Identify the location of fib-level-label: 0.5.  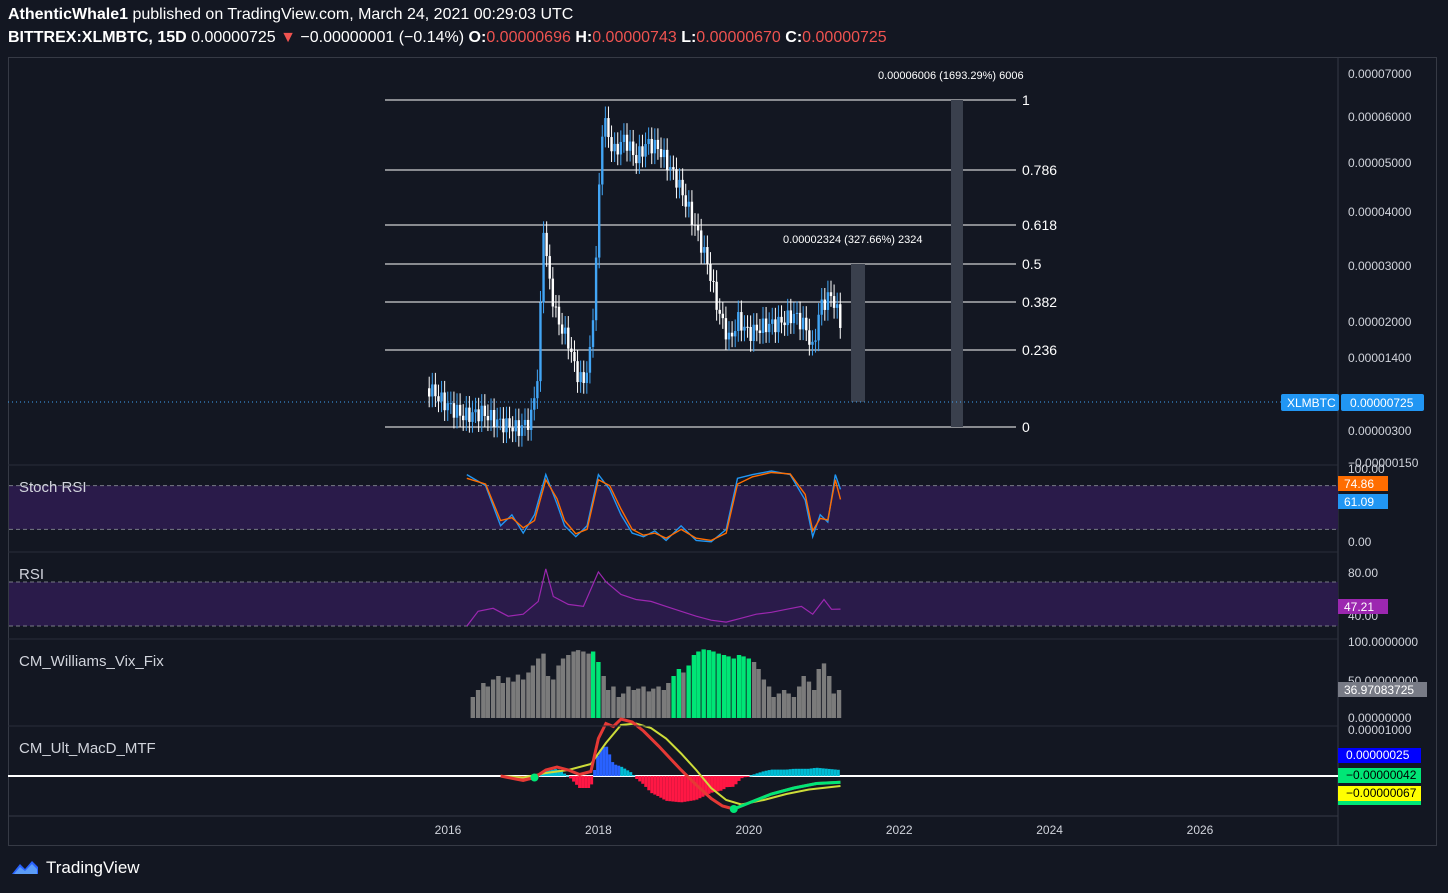
(1032, 264).